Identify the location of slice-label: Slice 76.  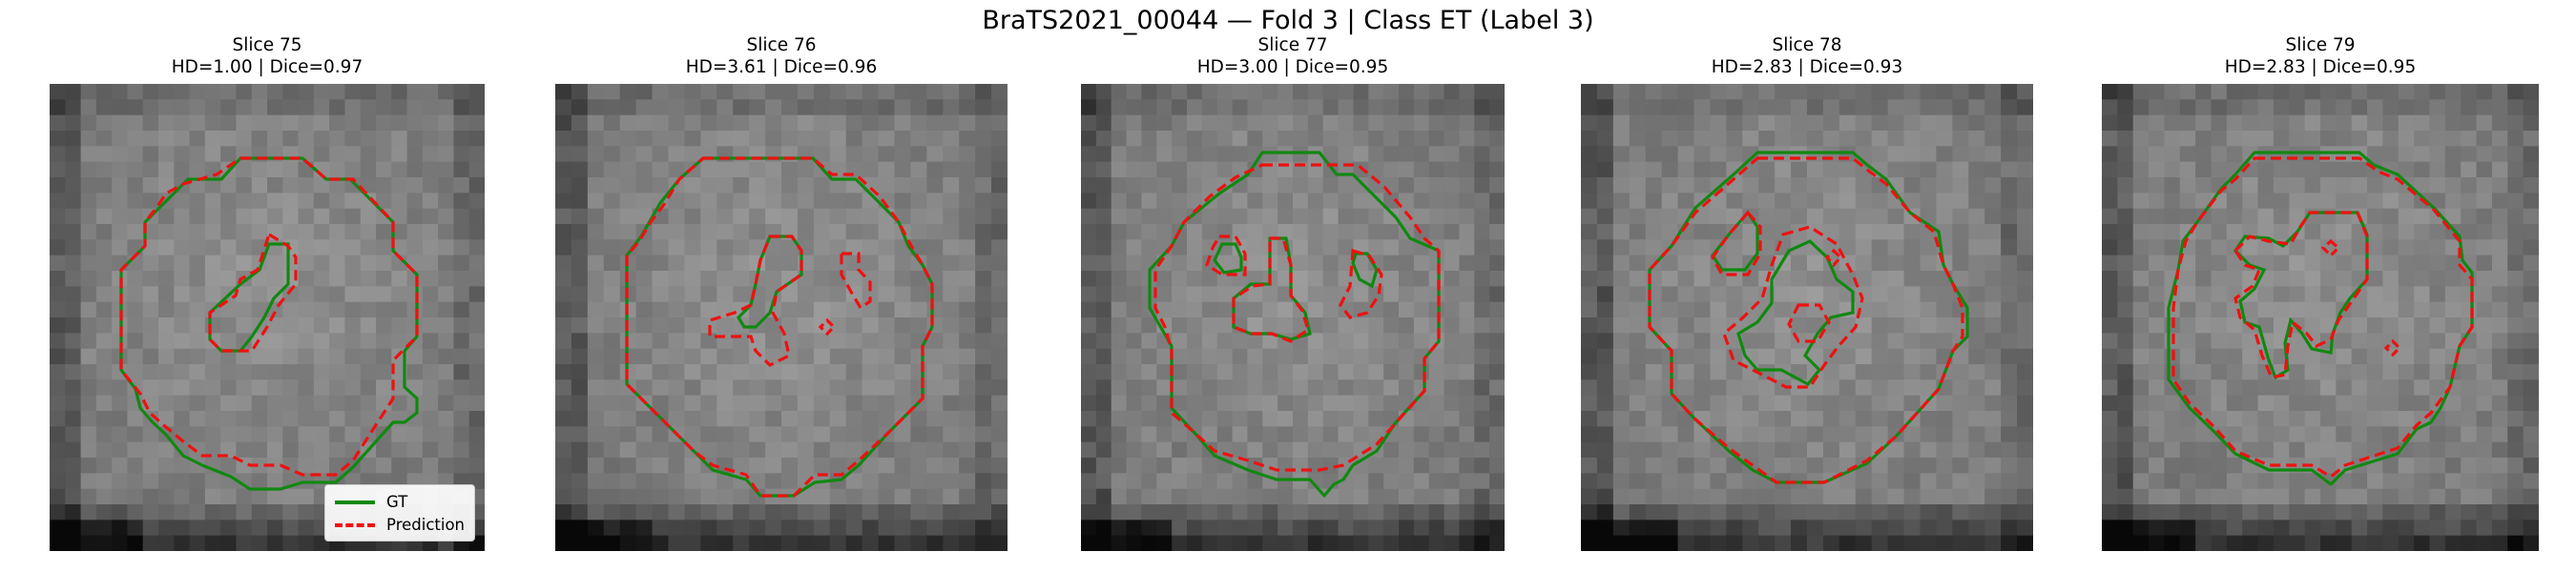
(781, 45).